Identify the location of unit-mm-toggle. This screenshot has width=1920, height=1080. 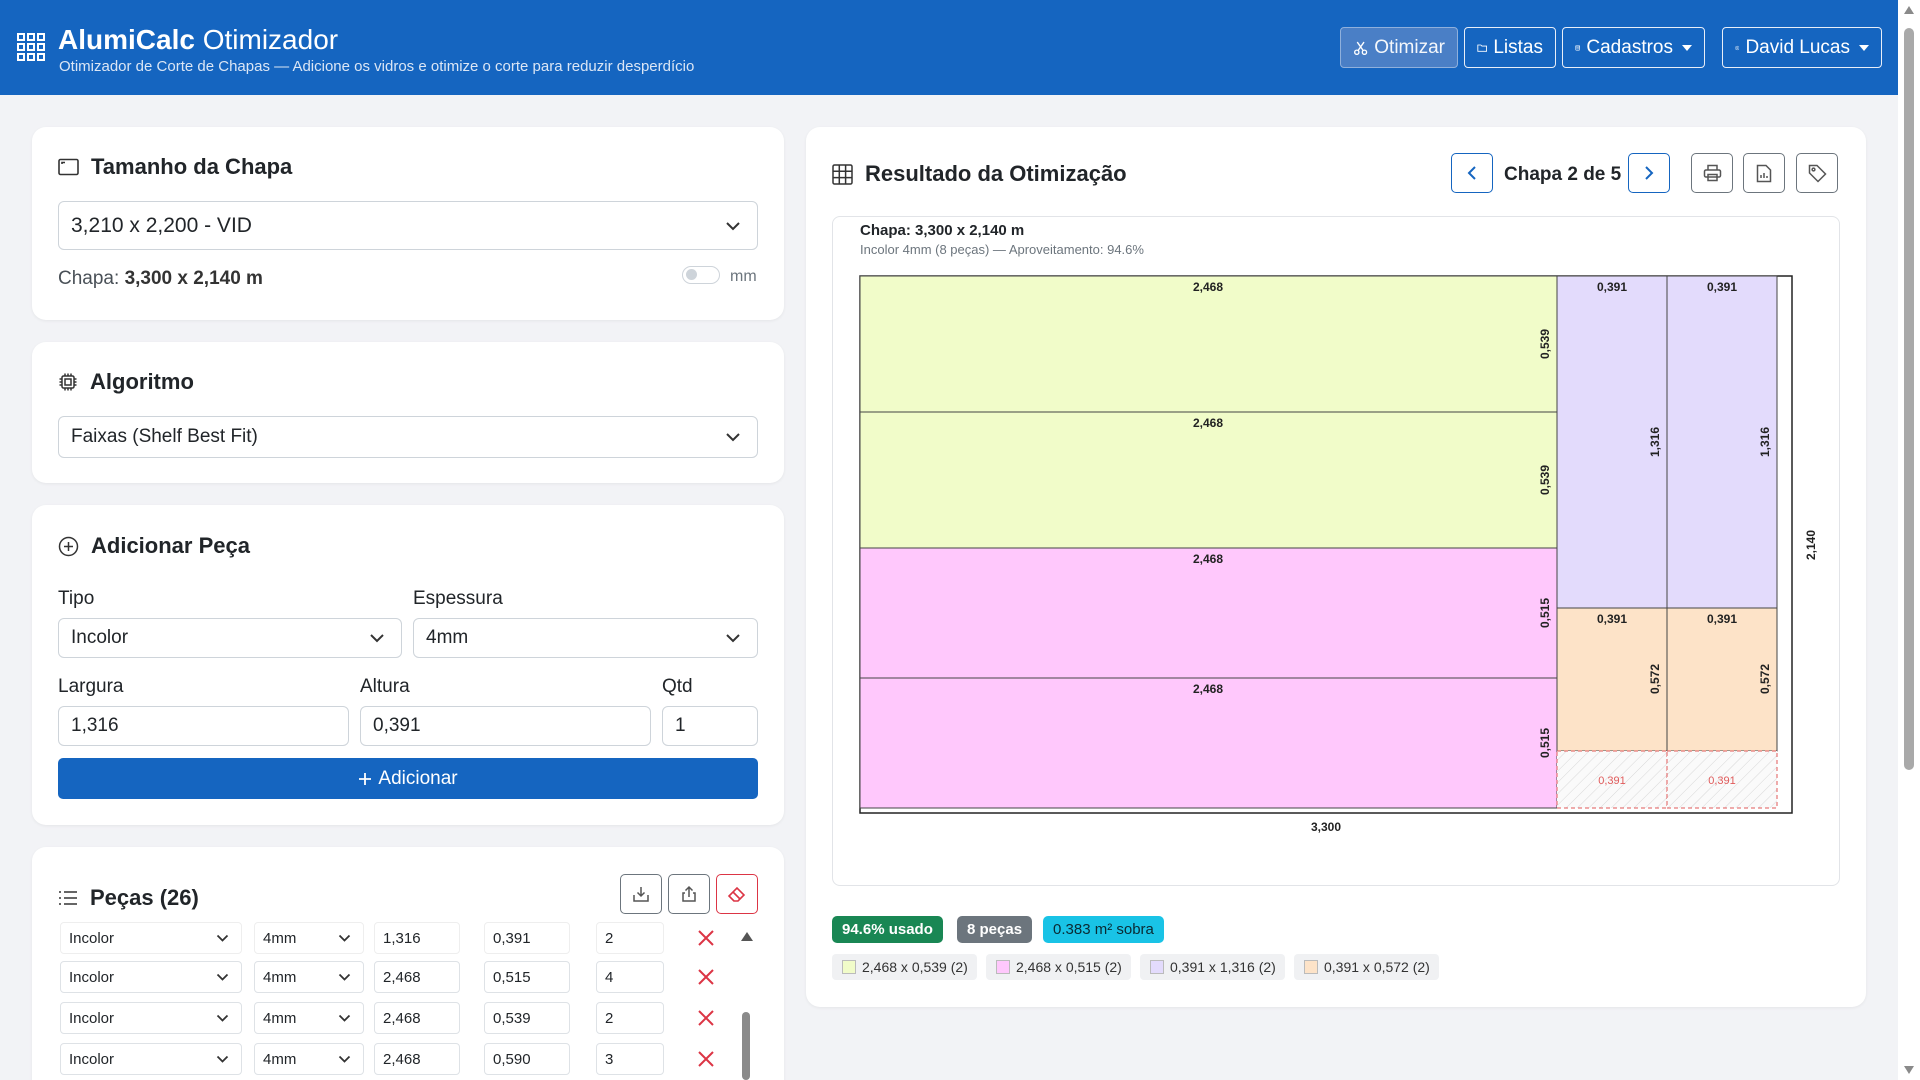
(701, 275).